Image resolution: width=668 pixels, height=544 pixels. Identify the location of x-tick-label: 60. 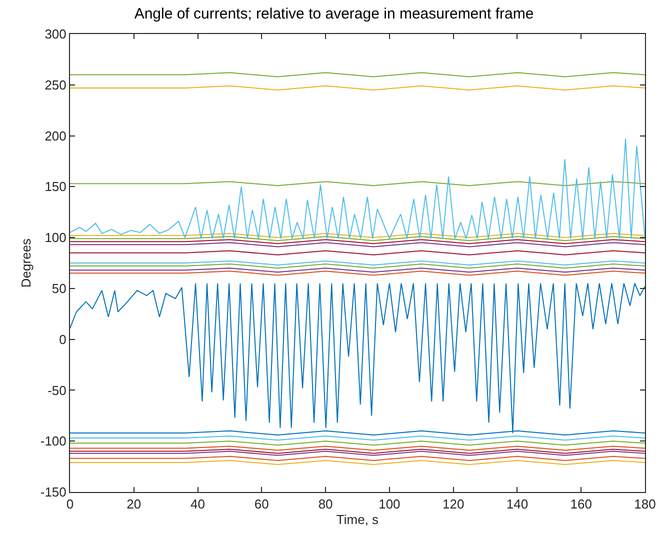
(261, 504).